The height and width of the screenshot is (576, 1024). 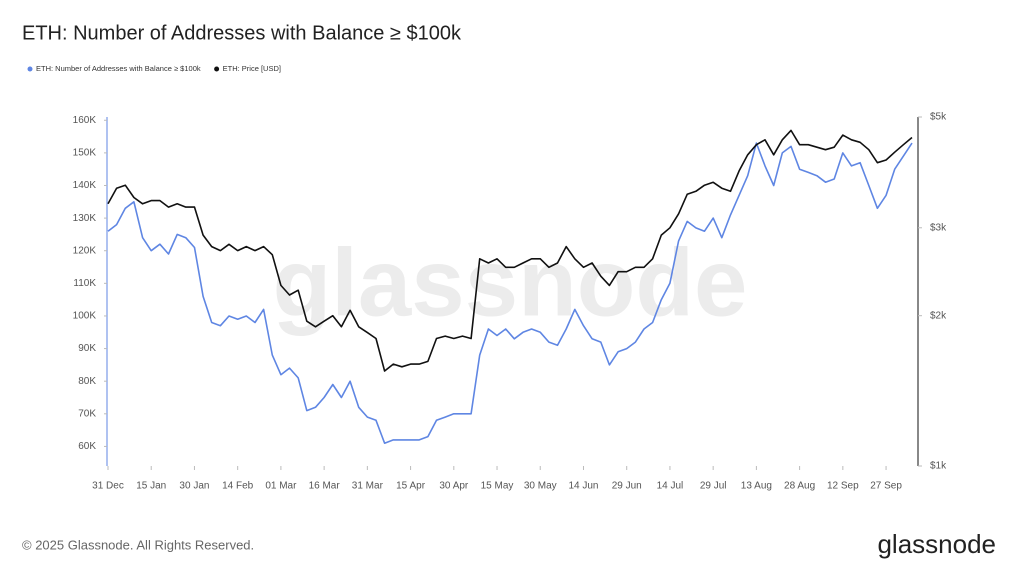 What do you see at coordinates (87, 413) in the screenshot?
I see `y-tick-label: 70K` at bounding box center [87, 413].